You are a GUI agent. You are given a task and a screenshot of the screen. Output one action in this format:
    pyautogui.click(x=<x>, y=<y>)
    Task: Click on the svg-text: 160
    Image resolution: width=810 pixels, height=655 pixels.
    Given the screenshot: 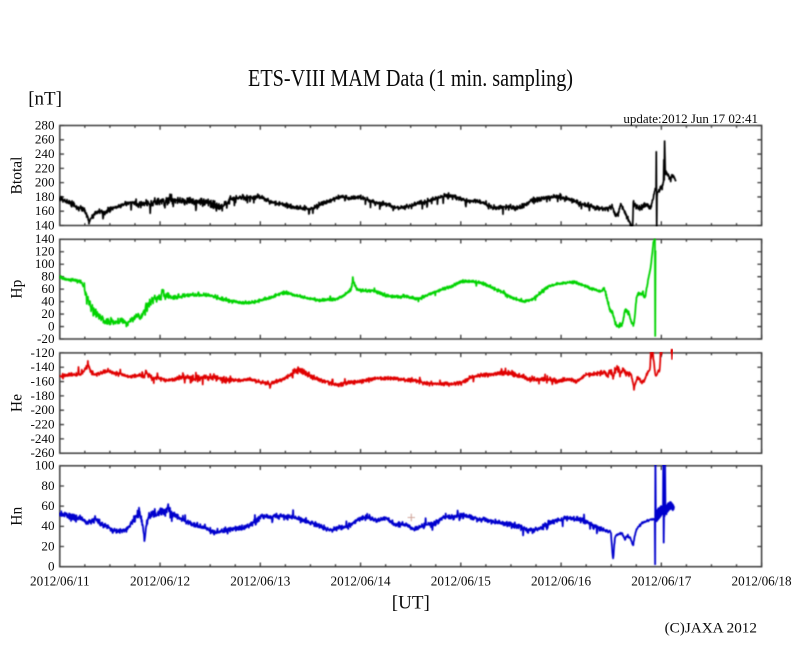 What is the action you would take?
    pyautogui.click(x=45, y=210)
    